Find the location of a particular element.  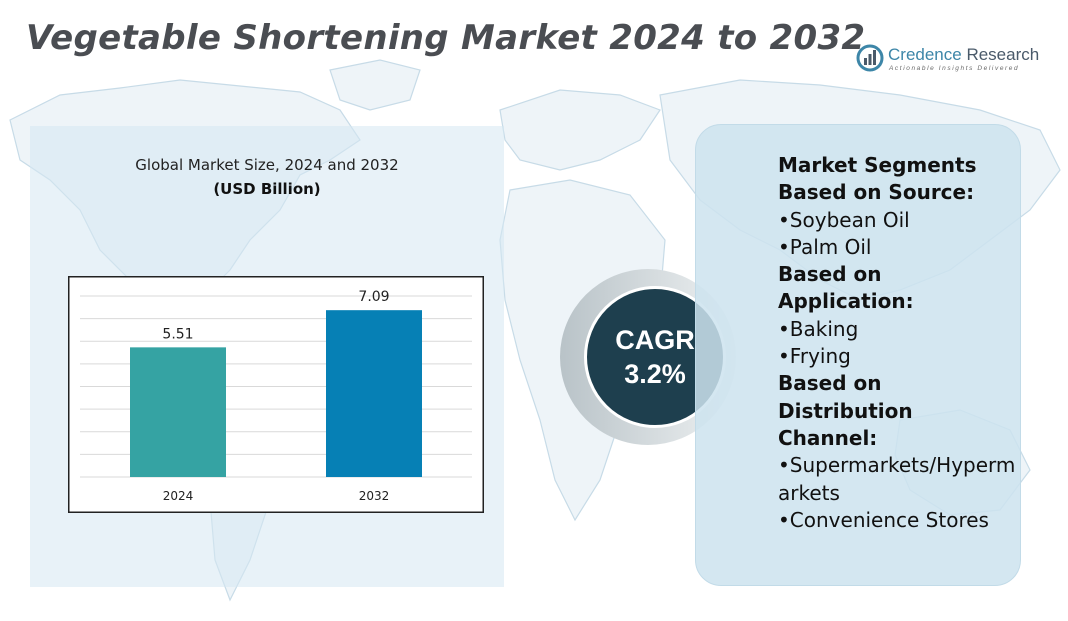

logo-name: Credence Research is located at coordinates (963, 55).